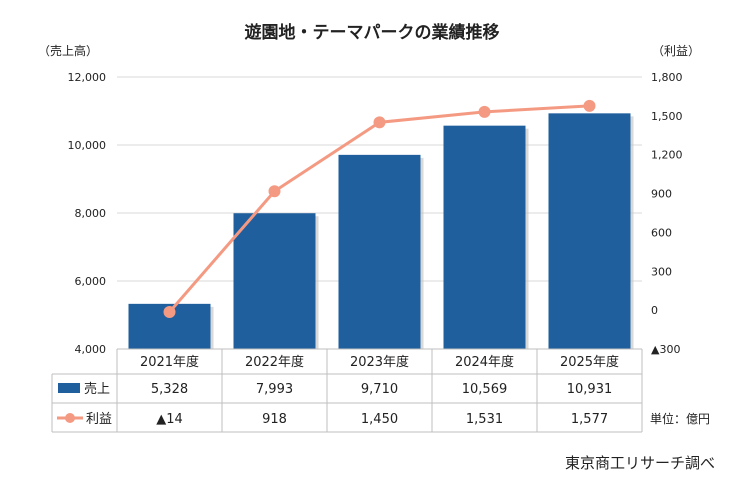 The image size is (744, 482). Describe the element at coordinates (661, 271) in the screenshot. I see `right-tick-label: 300` at that location.